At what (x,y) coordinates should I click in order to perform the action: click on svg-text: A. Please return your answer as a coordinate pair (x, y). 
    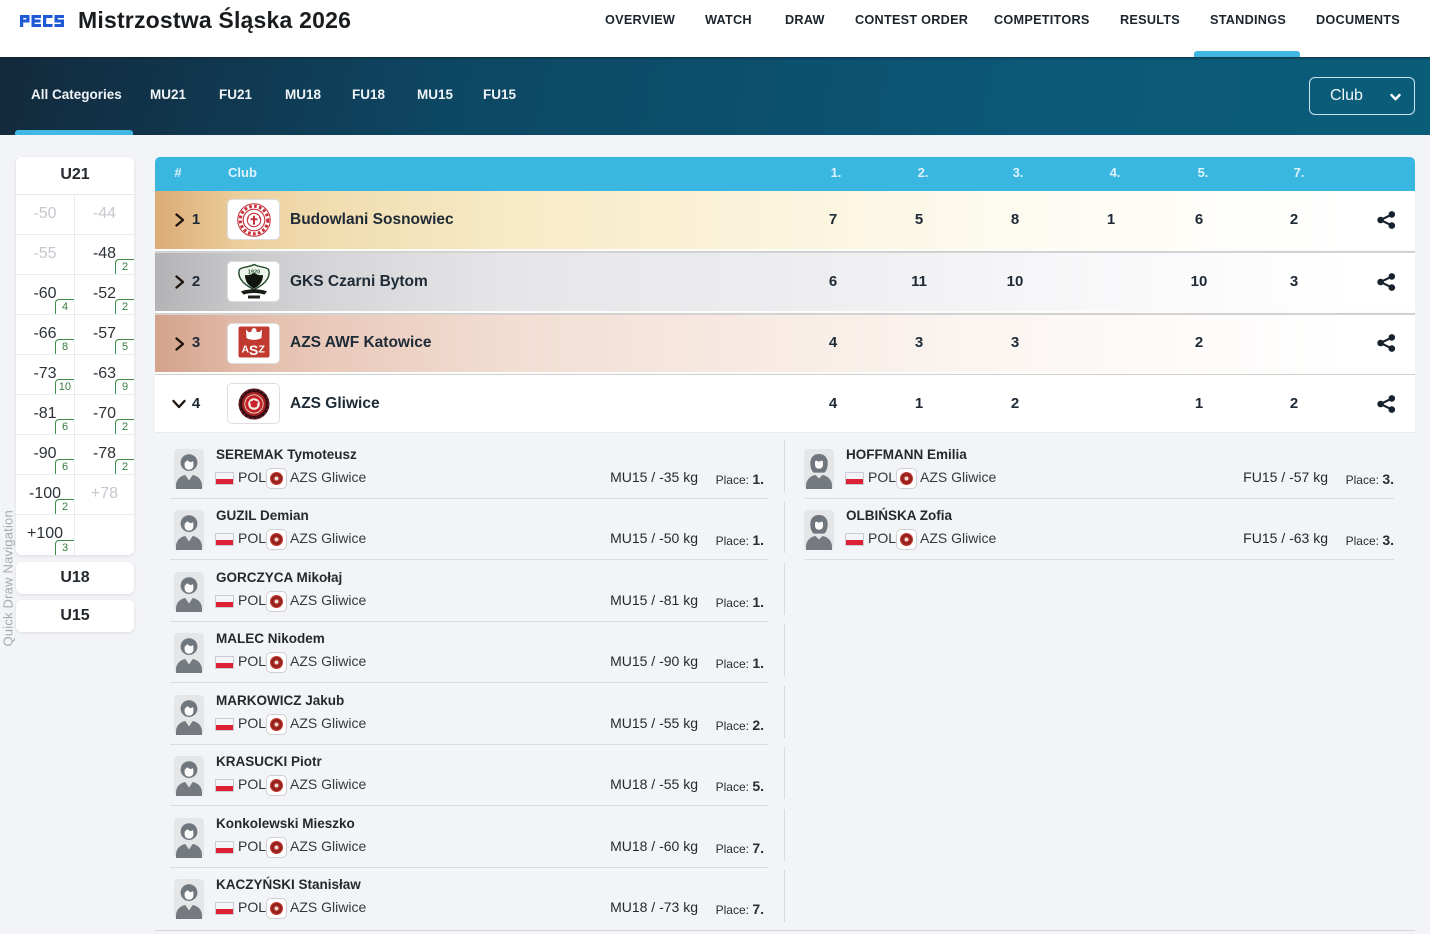
    Looking at the image, I should click on (245, 350).